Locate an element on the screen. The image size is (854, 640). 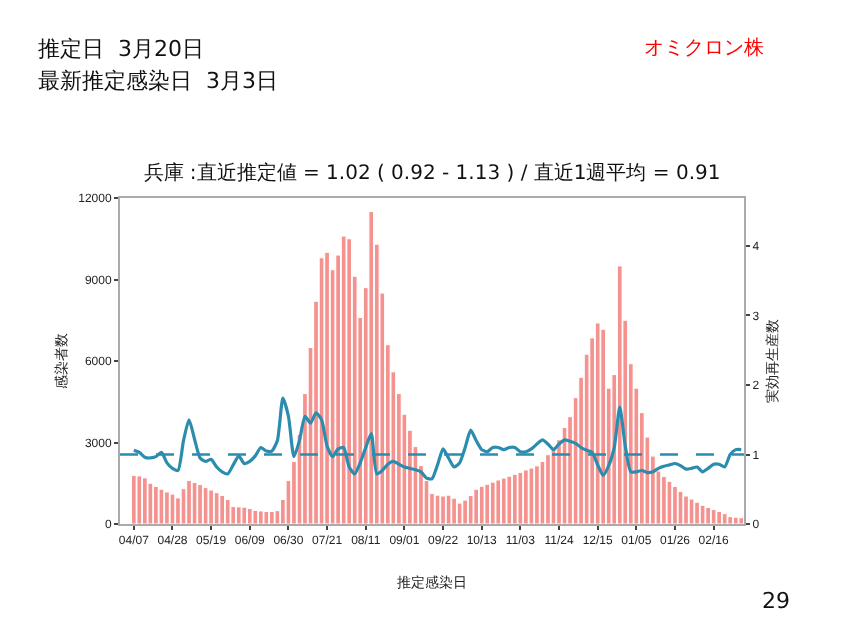
text: オミクロン株 is located at coordinates (704, 48).